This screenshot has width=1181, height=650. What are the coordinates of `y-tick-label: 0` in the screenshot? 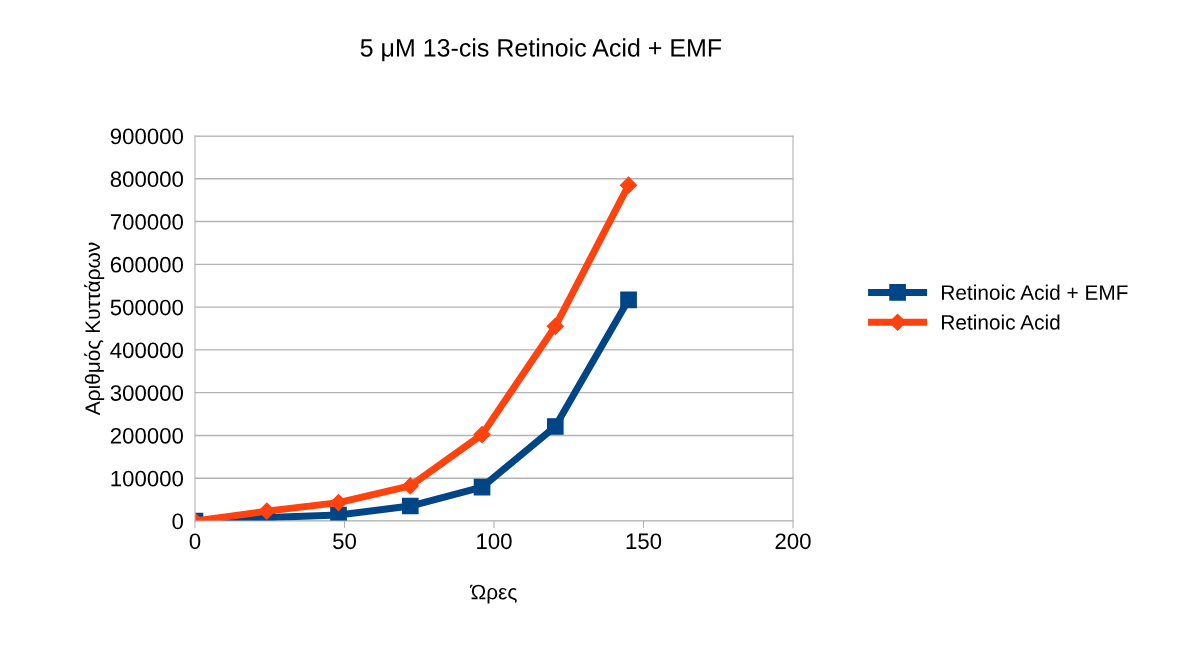 It's located at (178, 521).